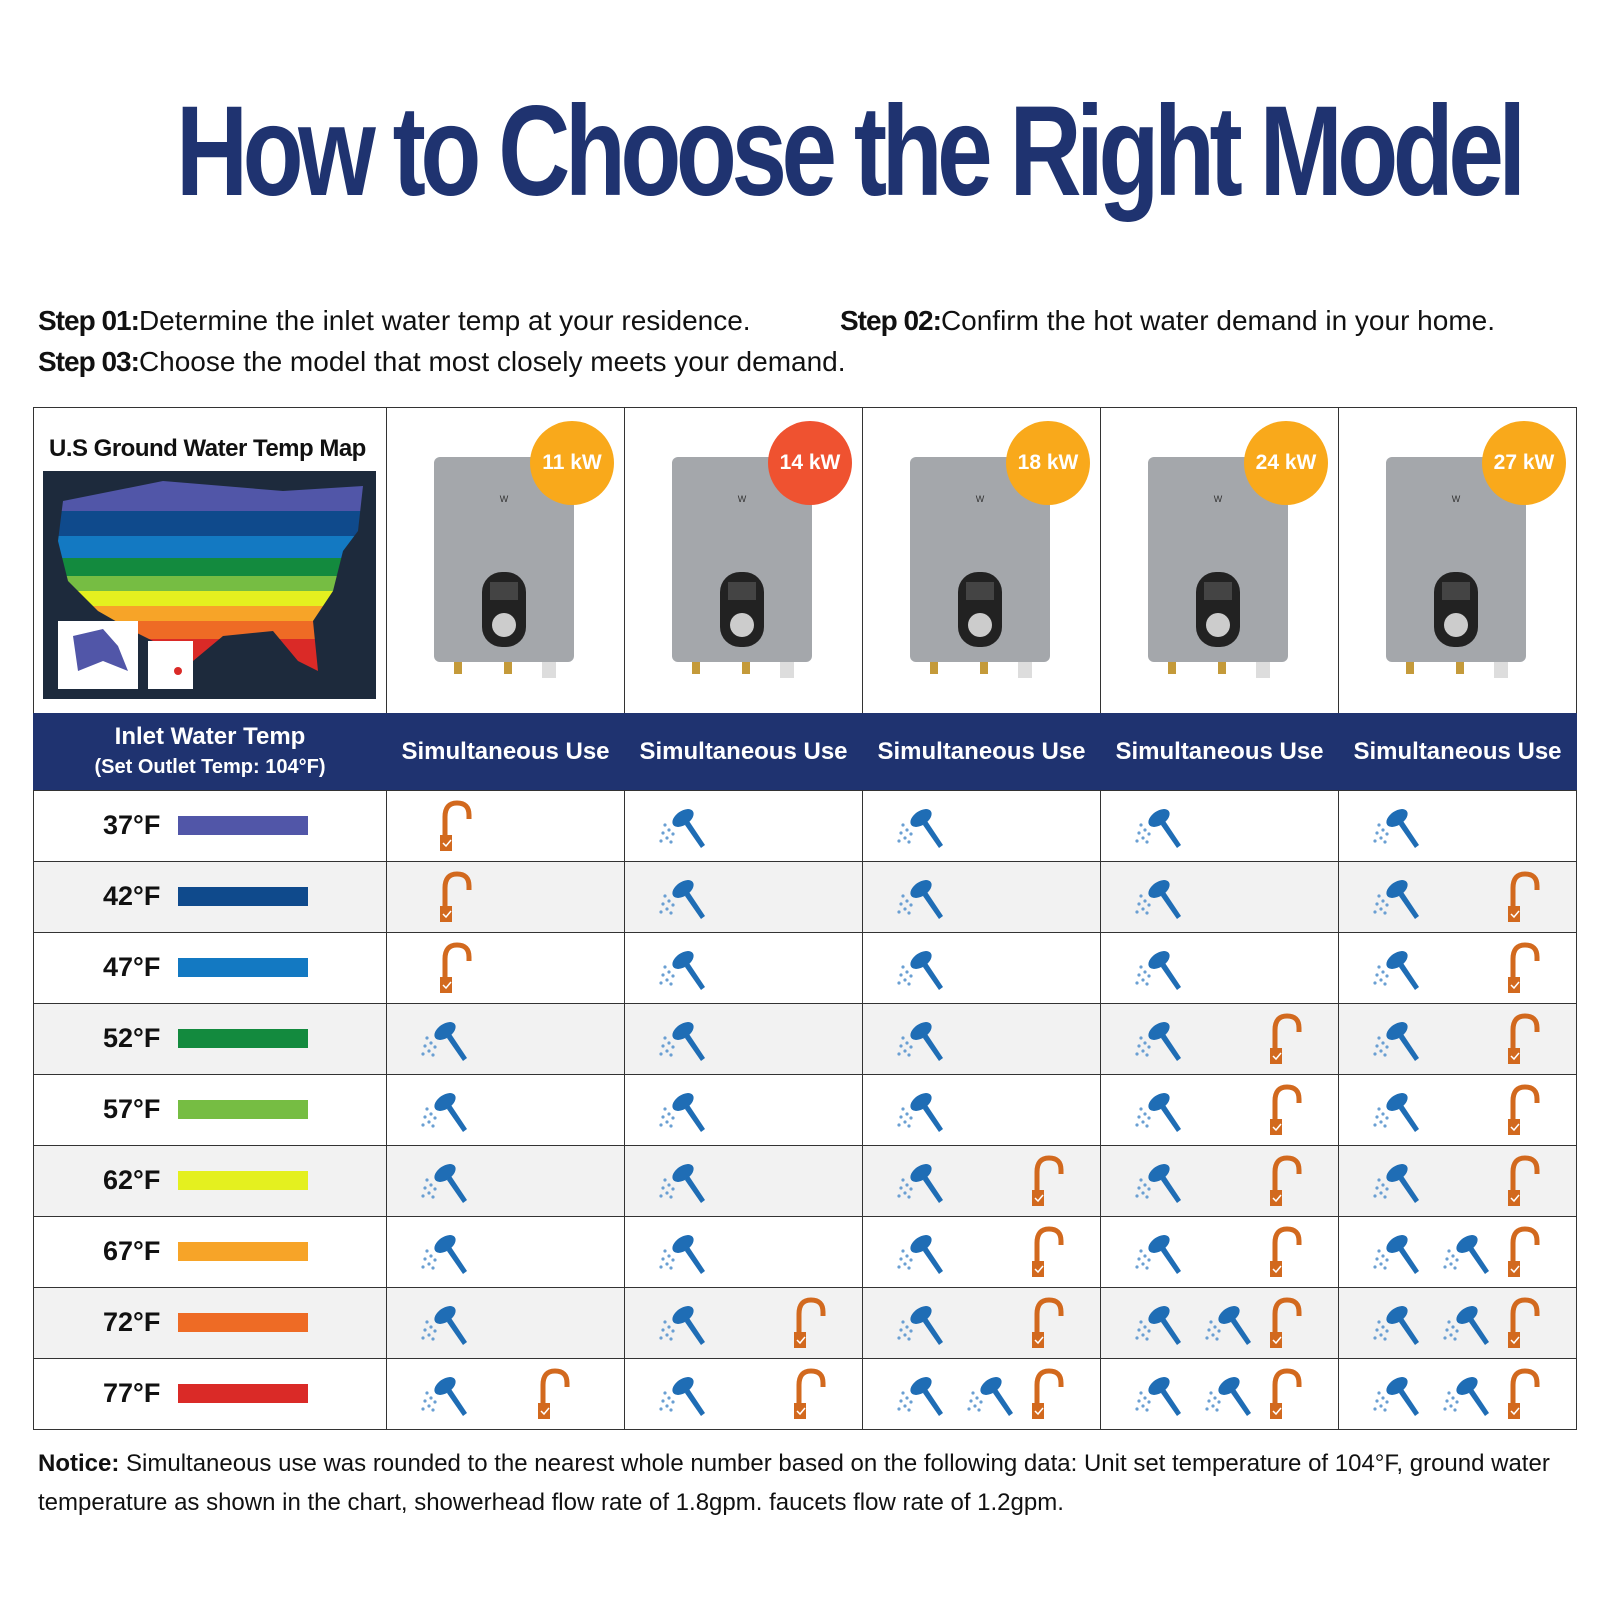  What do you see at coordinates (1286, 463) in the screenshot?
I see `power-badge: 24 kW` at bounding box center [1286, 463].